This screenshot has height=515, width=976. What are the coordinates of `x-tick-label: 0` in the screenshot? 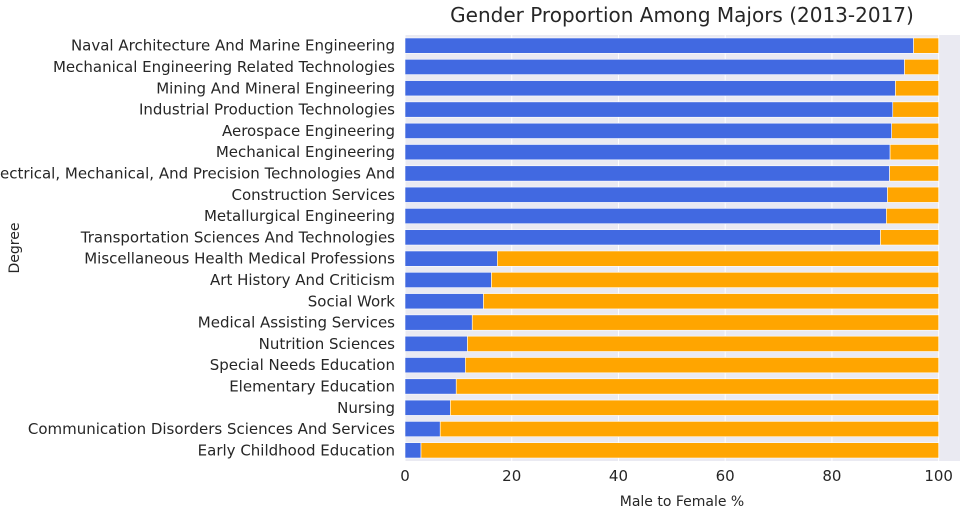 It's located at (405, 476).